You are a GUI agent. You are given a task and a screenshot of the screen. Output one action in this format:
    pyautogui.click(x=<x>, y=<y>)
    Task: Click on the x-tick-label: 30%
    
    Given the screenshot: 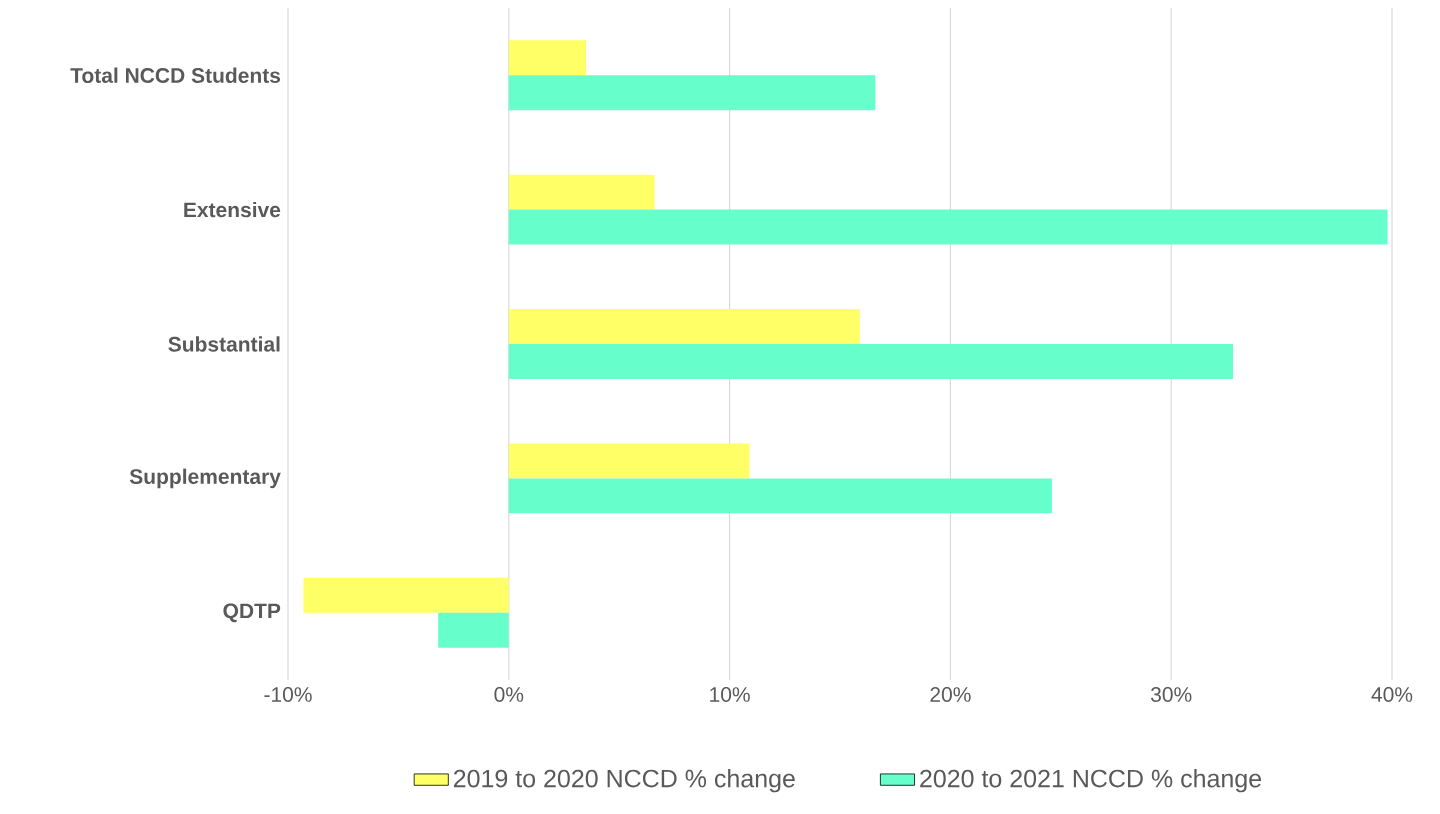 What is the action you would take?
    pyautogui.click(x=1171, y=694)
    